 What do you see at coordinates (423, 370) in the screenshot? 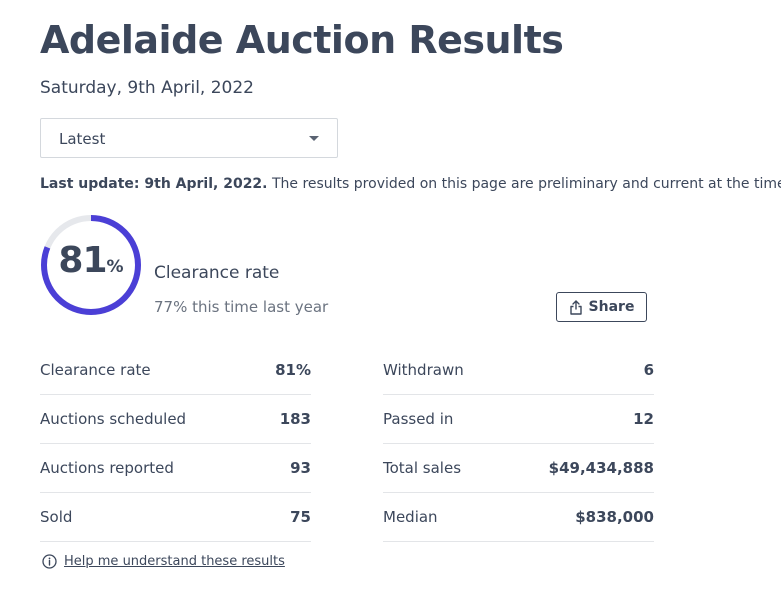
I see `stat-label: Withdrawn` at bounding box center [423, 370].